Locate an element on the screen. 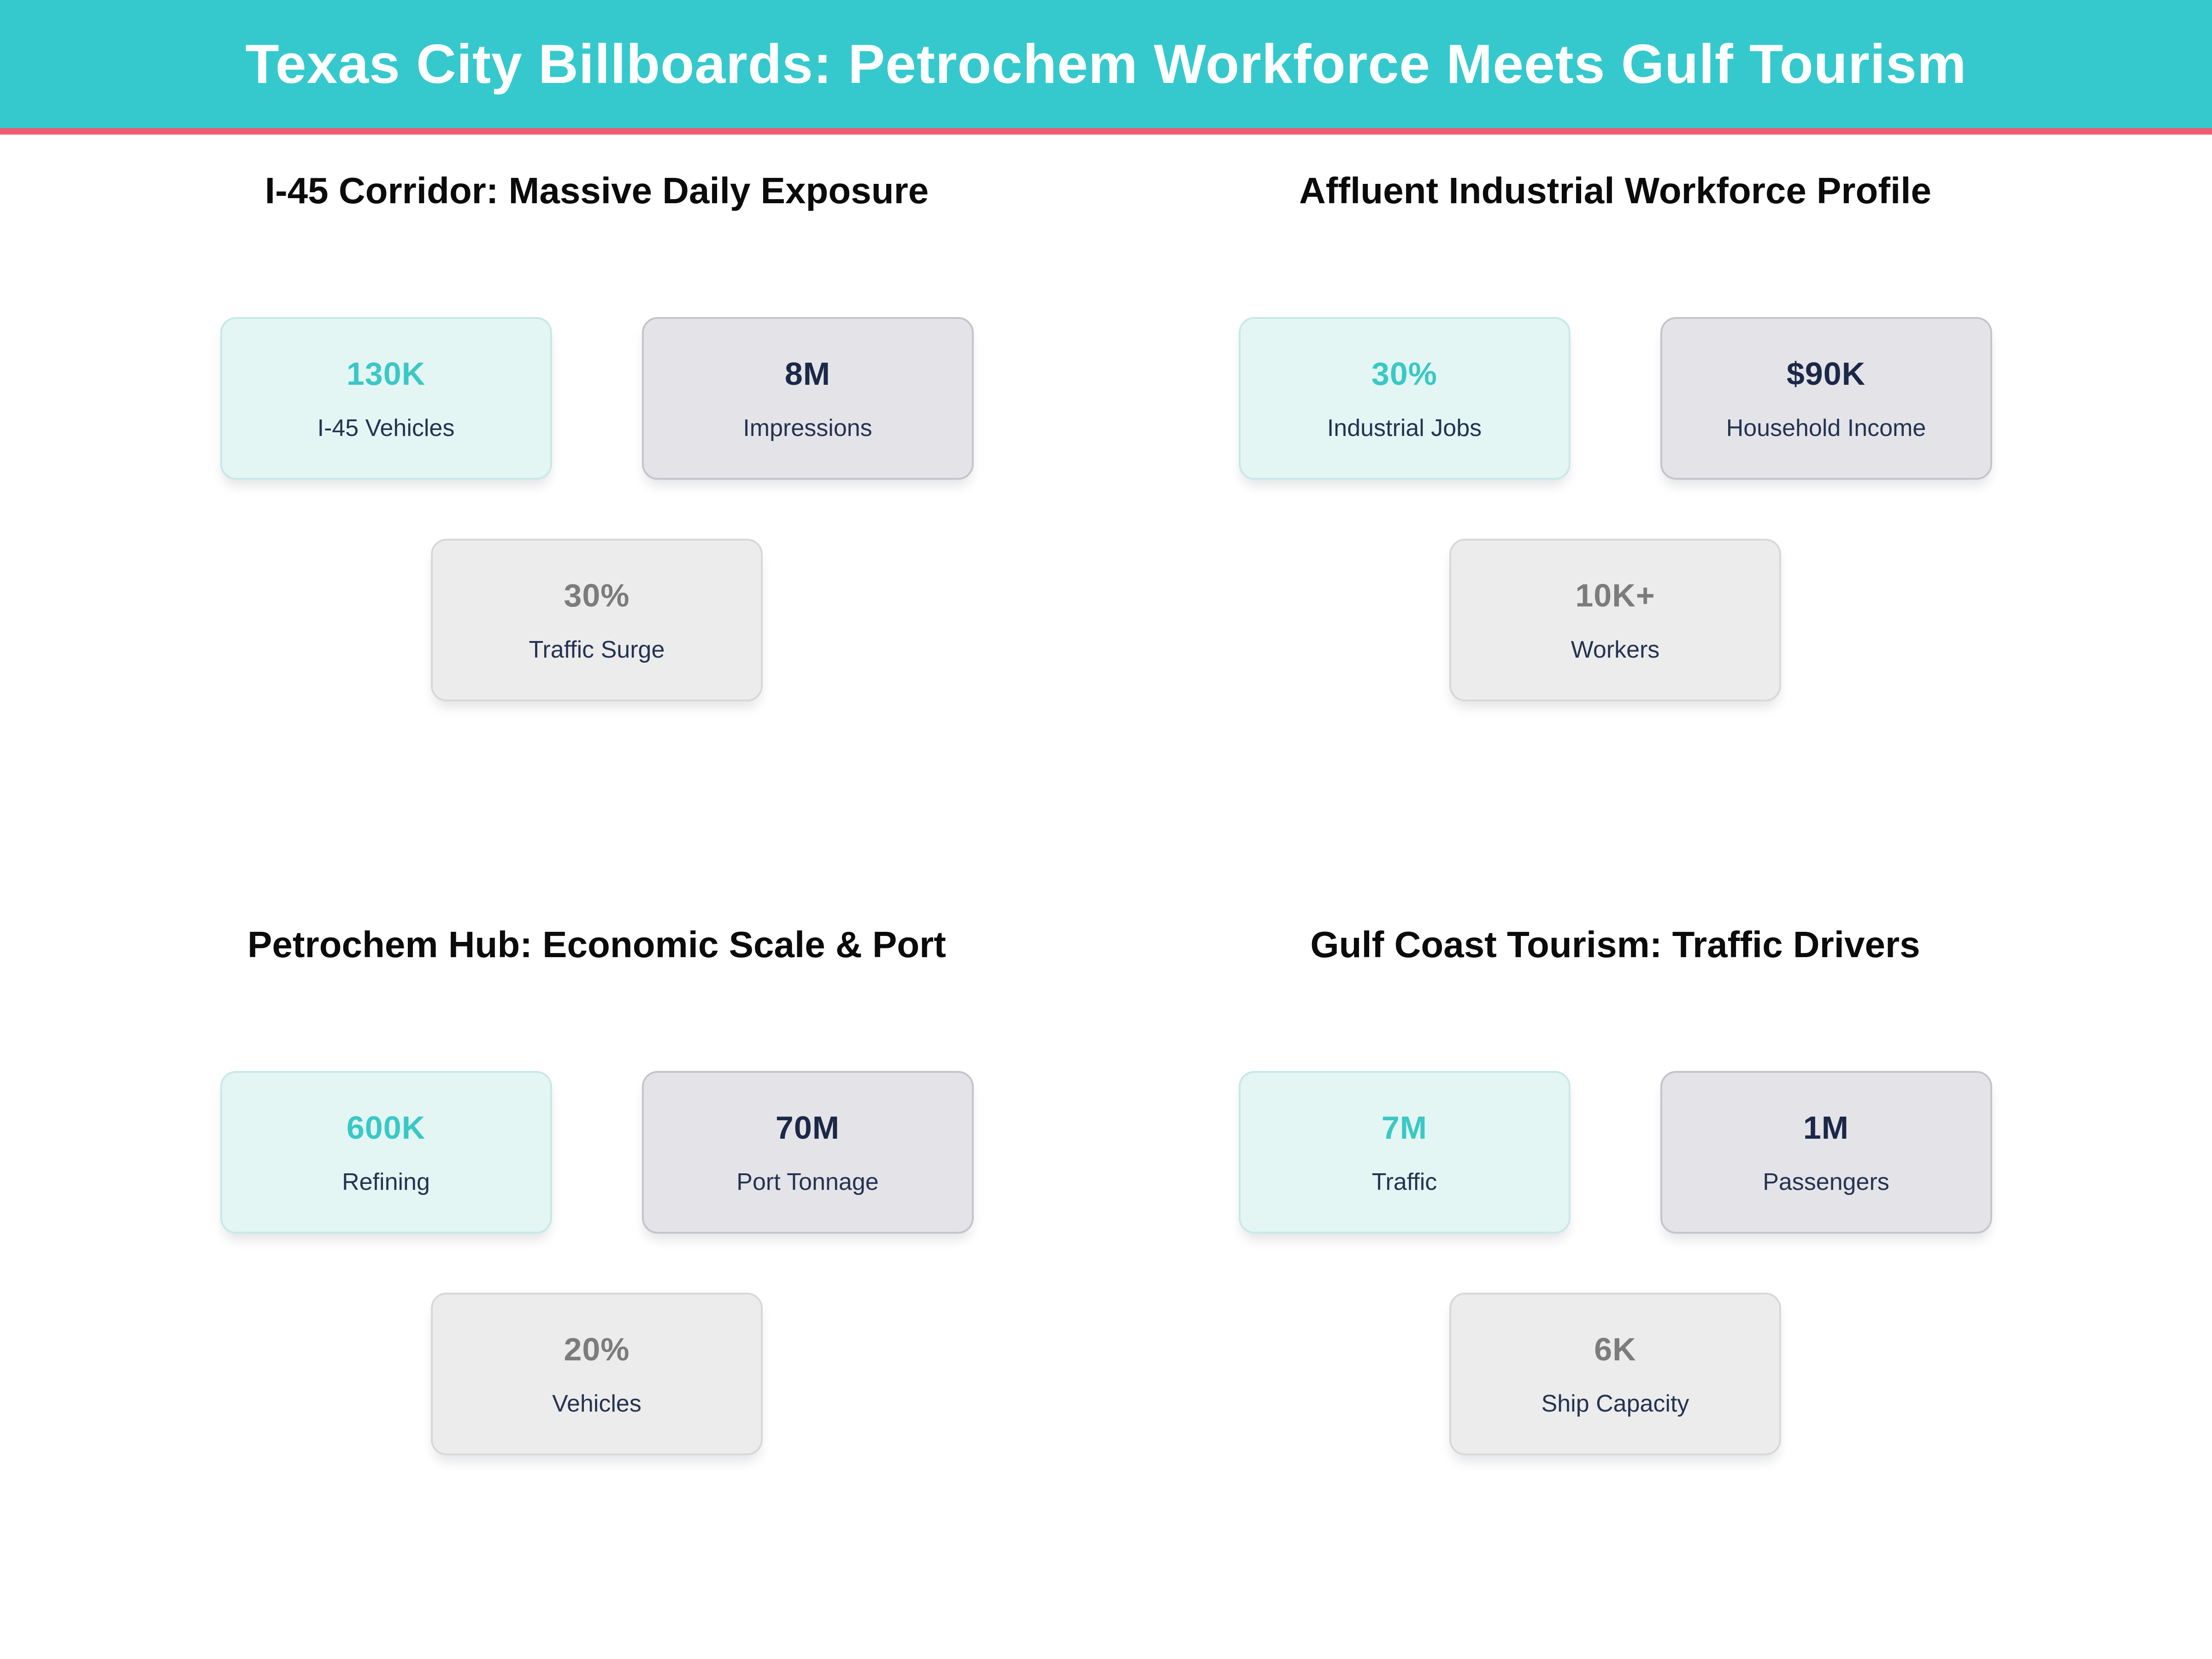 The width and height of the screenshot is (2212, 1659). stat-card-household-income: $90K Household Income is located at coordinates (1826, 398).